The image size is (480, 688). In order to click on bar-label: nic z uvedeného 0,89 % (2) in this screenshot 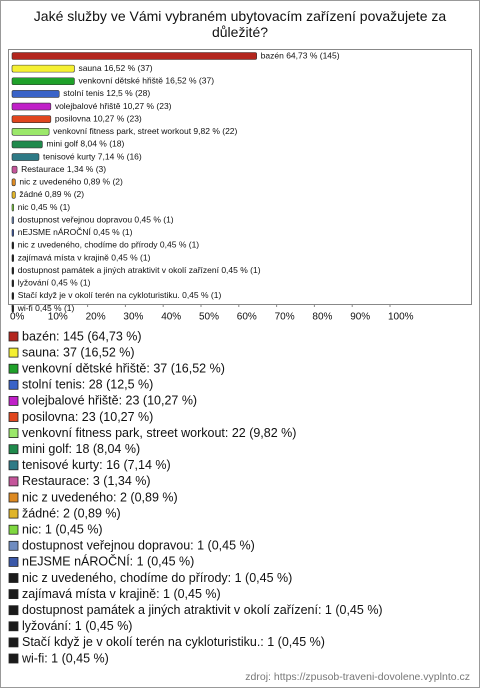, I will do `click(71, 182)`.